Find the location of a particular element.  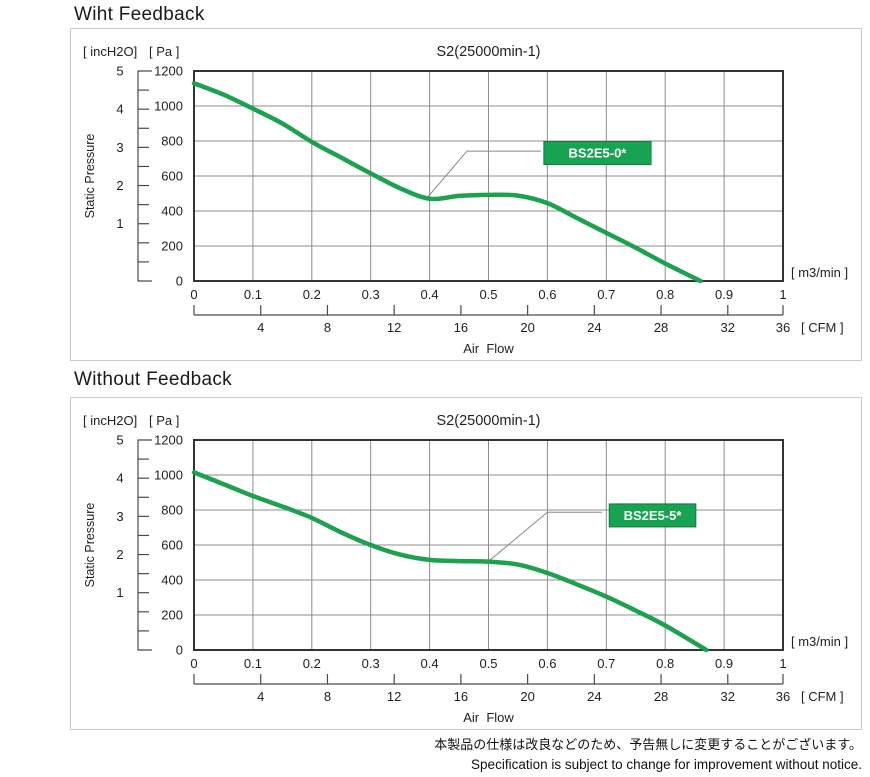

series-label-text: BS2E5-5* is located at coordinates (653, 515).